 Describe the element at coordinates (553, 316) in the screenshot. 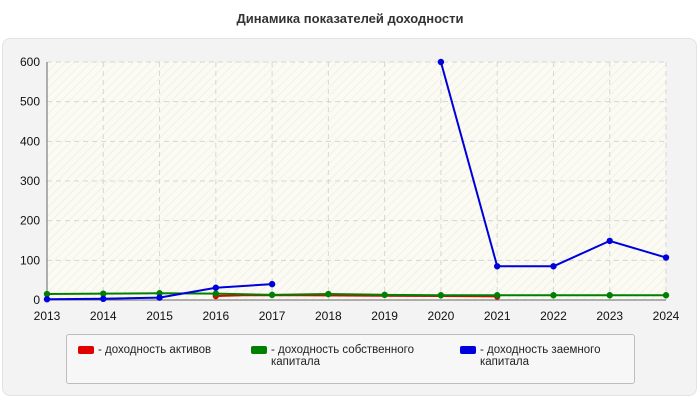

I see `x-tick-label: 2022` at that location.